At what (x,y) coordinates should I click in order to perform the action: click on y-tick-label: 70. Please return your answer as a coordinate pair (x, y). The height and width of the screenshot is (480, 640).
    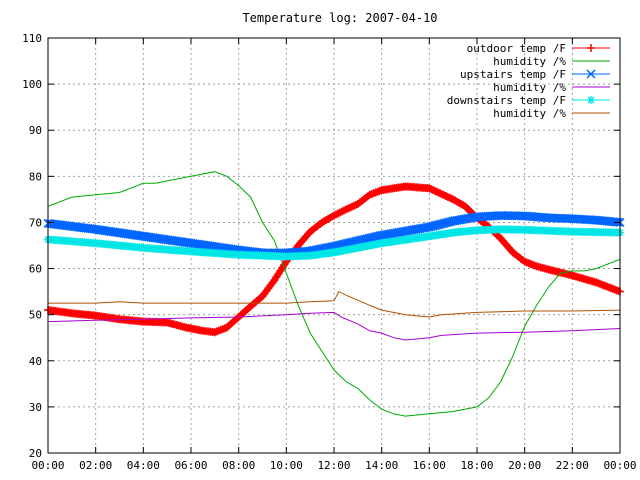
    Looking at the image, I should click on (35, 222).